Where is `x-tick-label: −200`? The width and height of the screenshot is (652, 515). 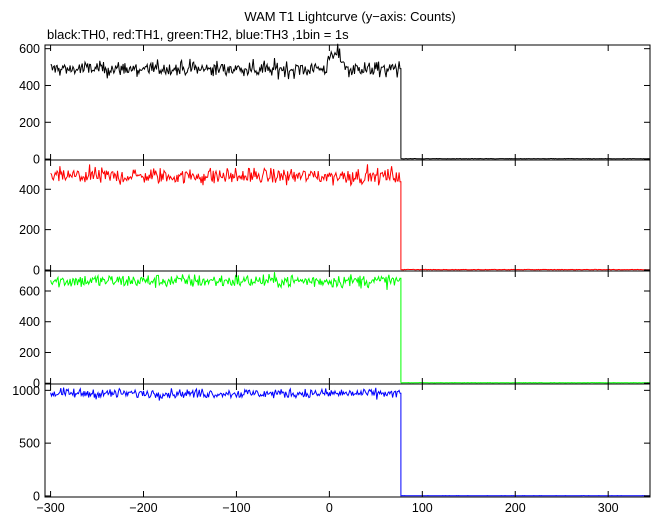 x-tick-label: −200 is located at coordinates (143, 508).